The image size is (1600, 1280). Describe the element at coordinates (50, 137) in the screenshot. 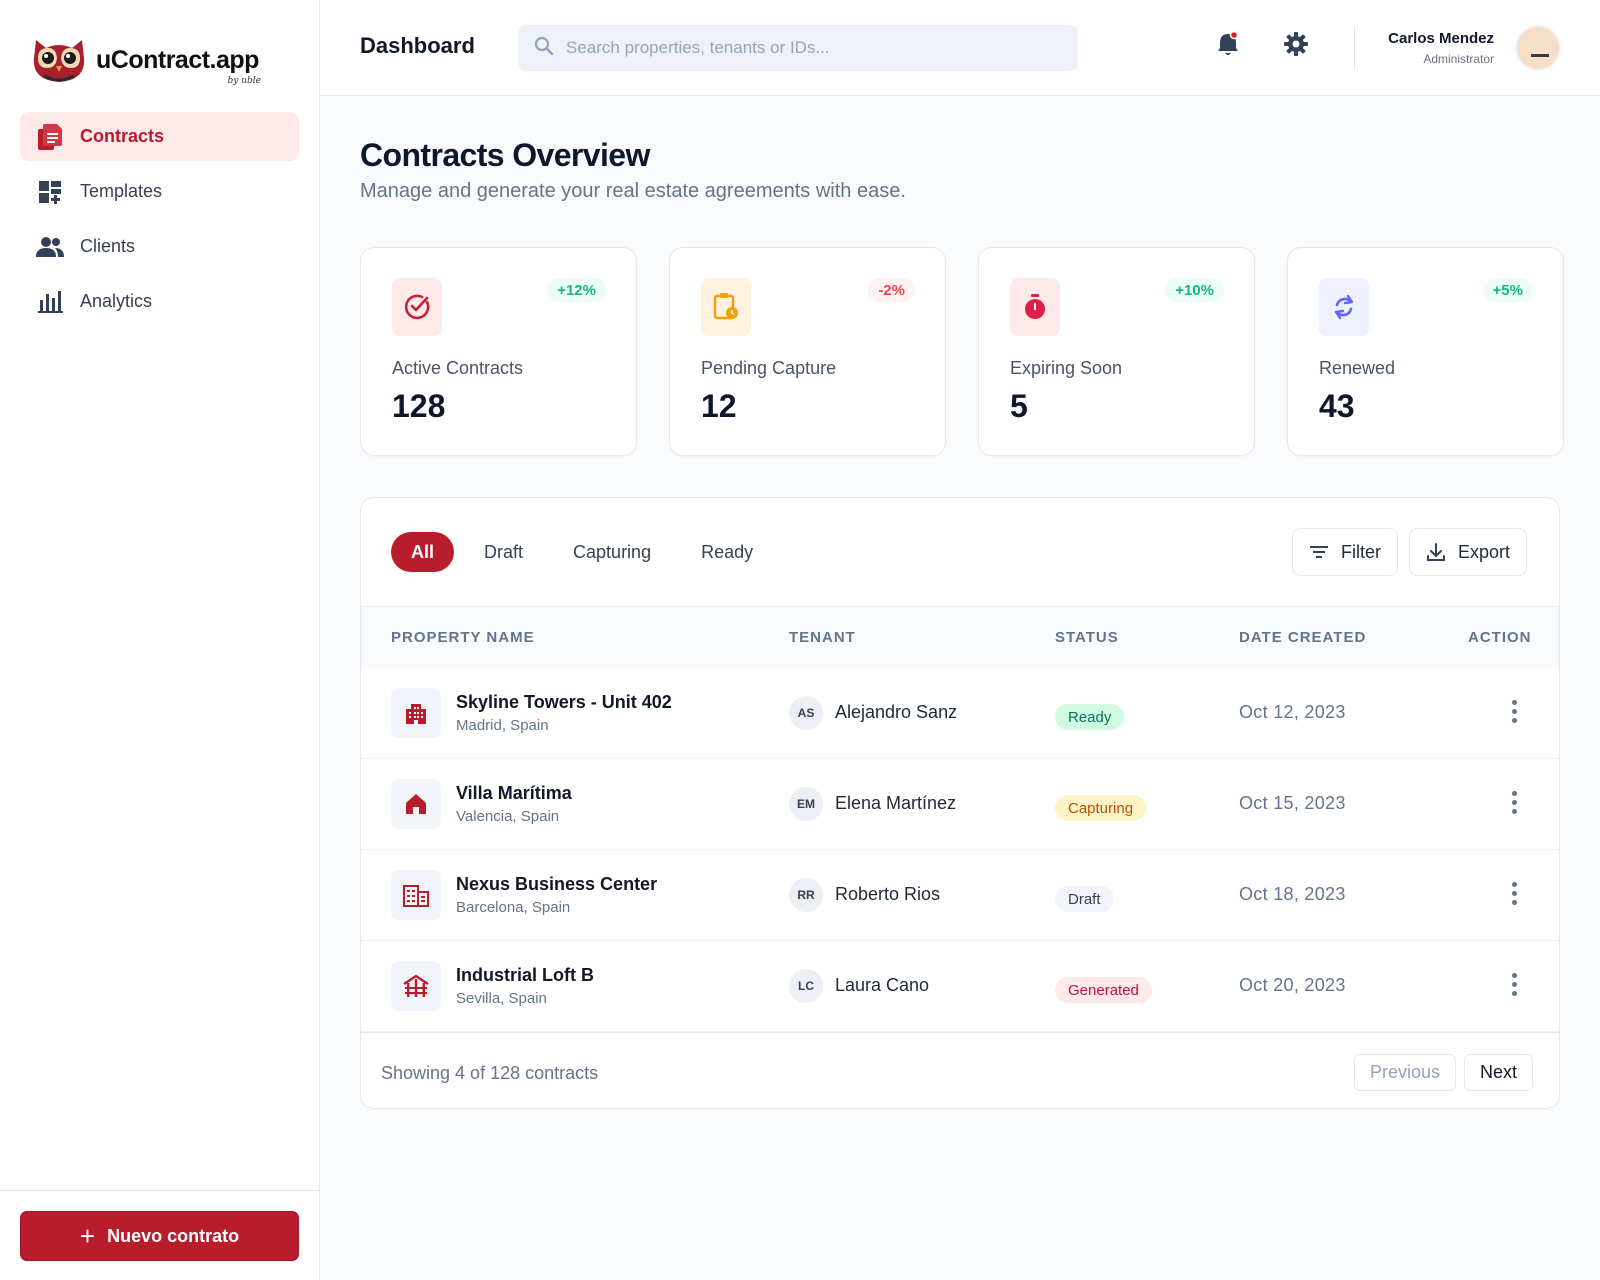

I see `contracts-icon` at that location.